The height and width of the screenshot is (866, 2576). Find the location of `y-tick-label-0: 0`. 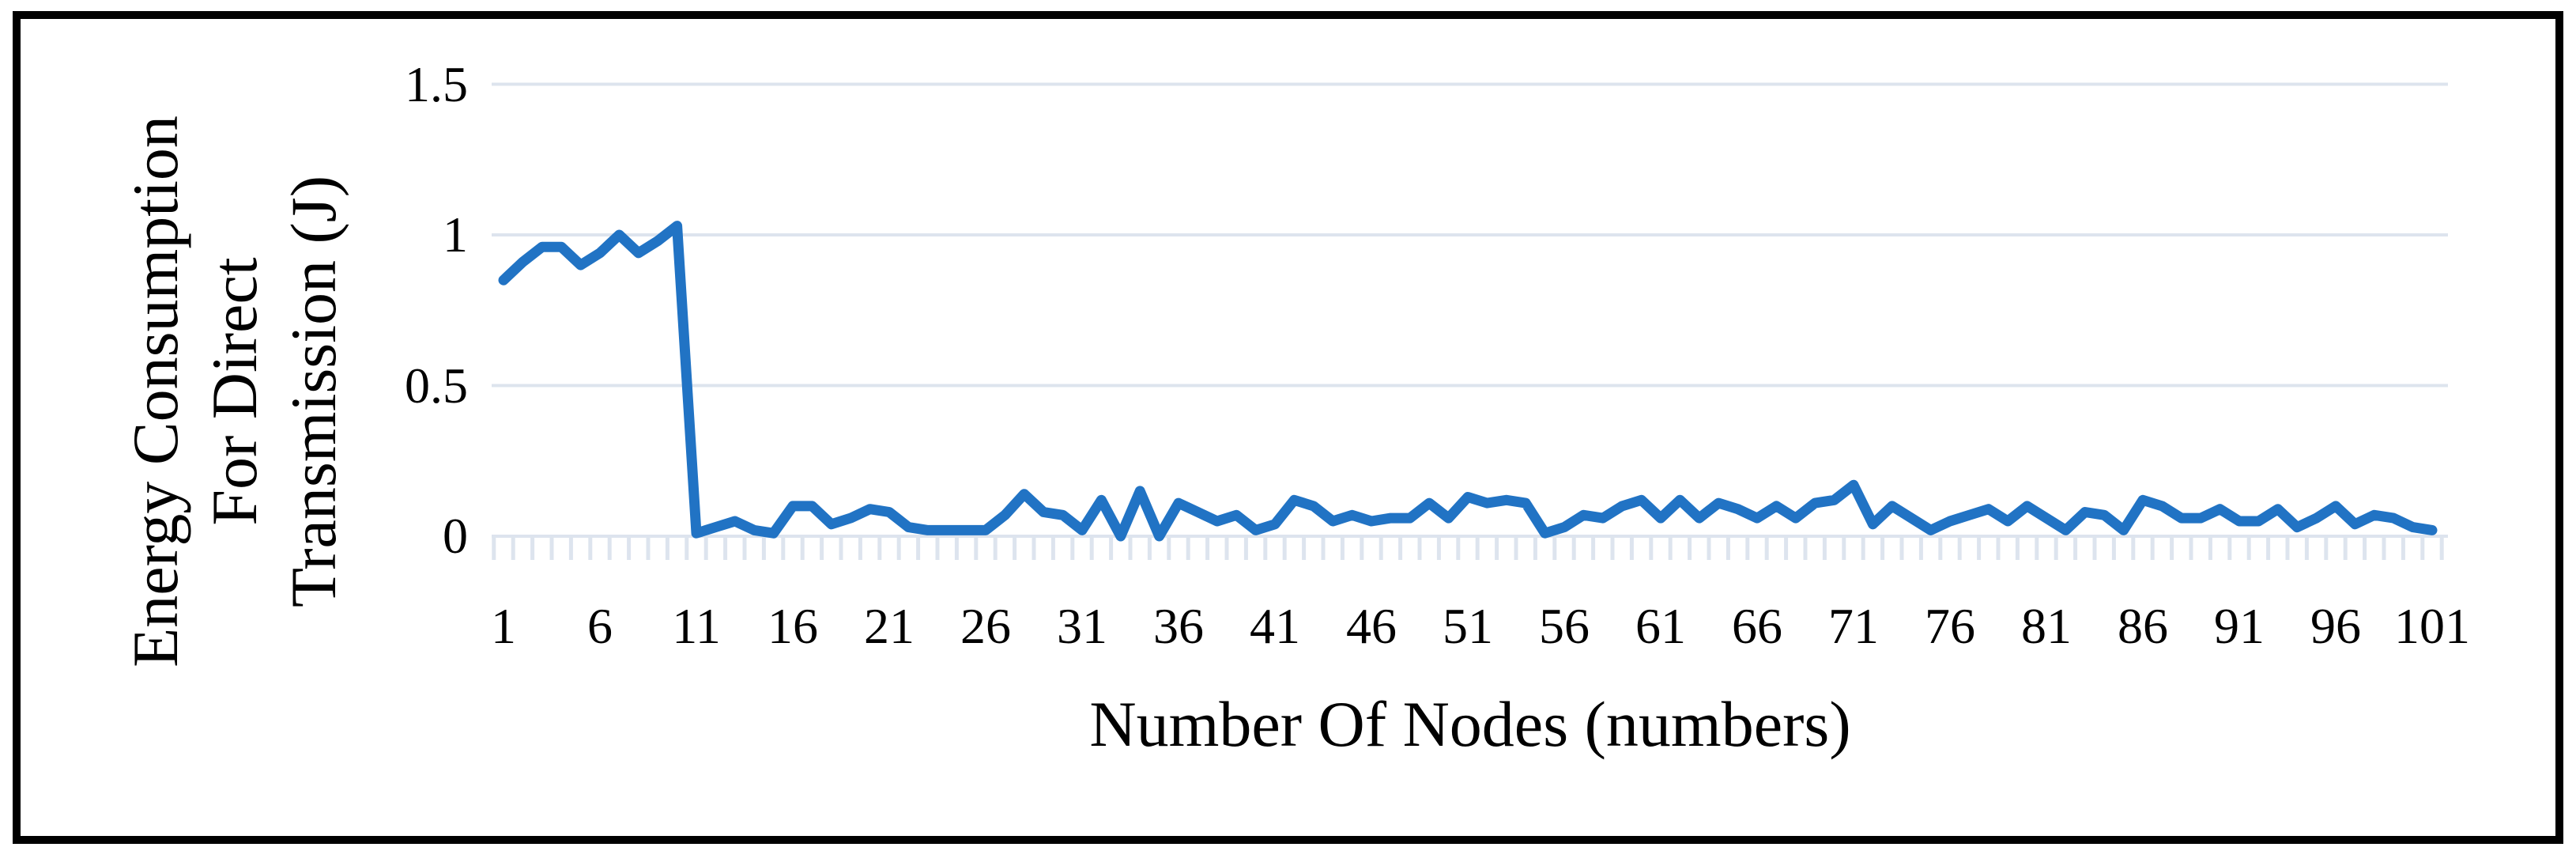

y-tick-label-0: 0 is located at coordinates (455, 536).